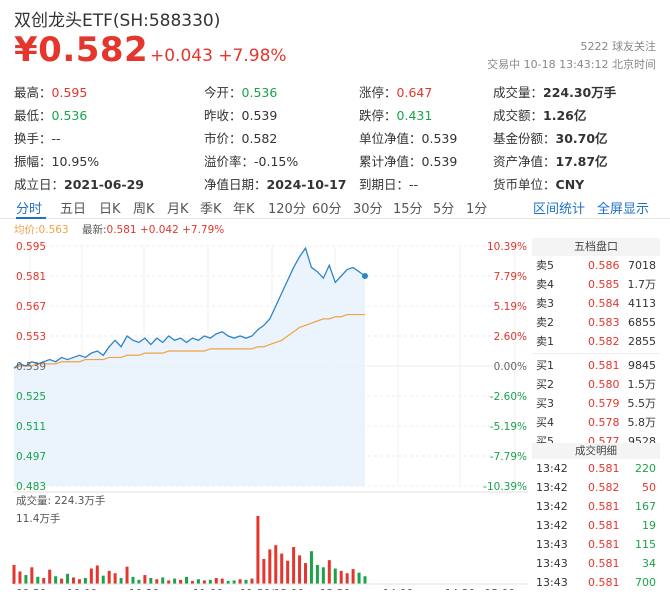 The width and height of the screenshot is (670, 614). I want to click on tab-period: 60分, so click(327, 209).